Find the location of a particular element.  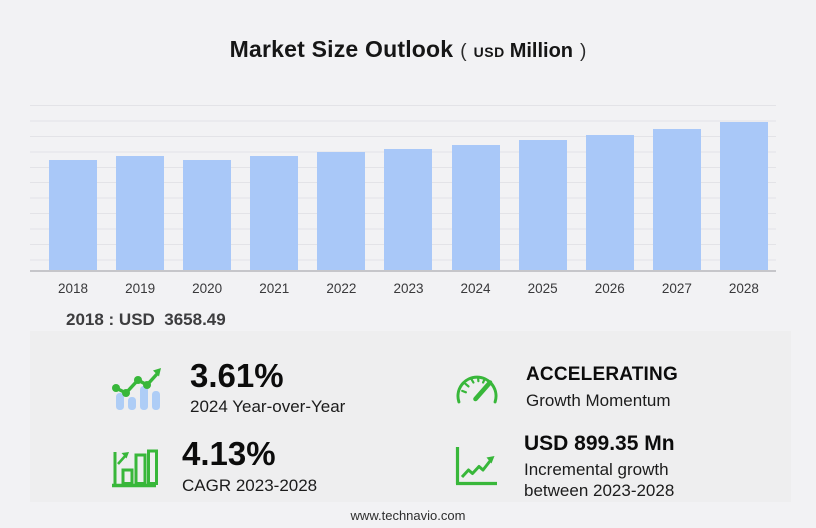

bar-2022 is located at coordinates (341, 211).